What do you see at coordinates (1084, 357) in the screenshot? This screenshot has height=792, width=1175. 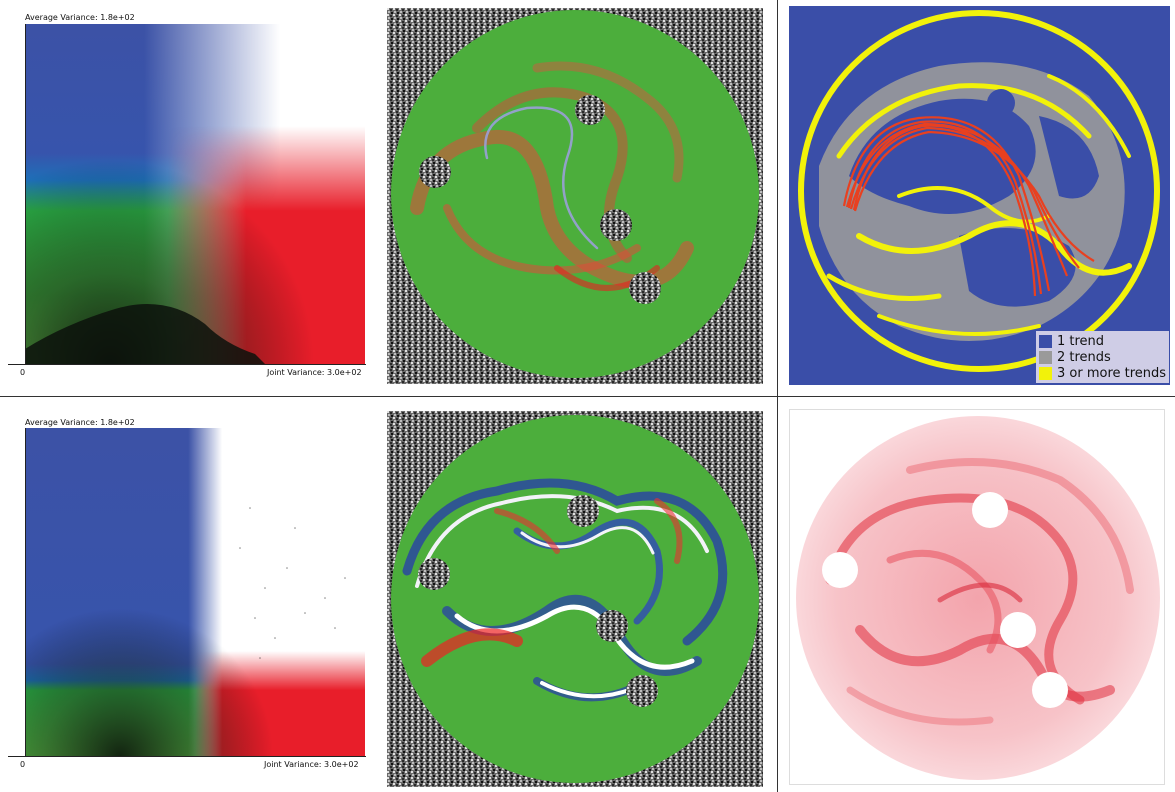 I see `legend-label: 2 trends` at bounding box center [1084, 357].